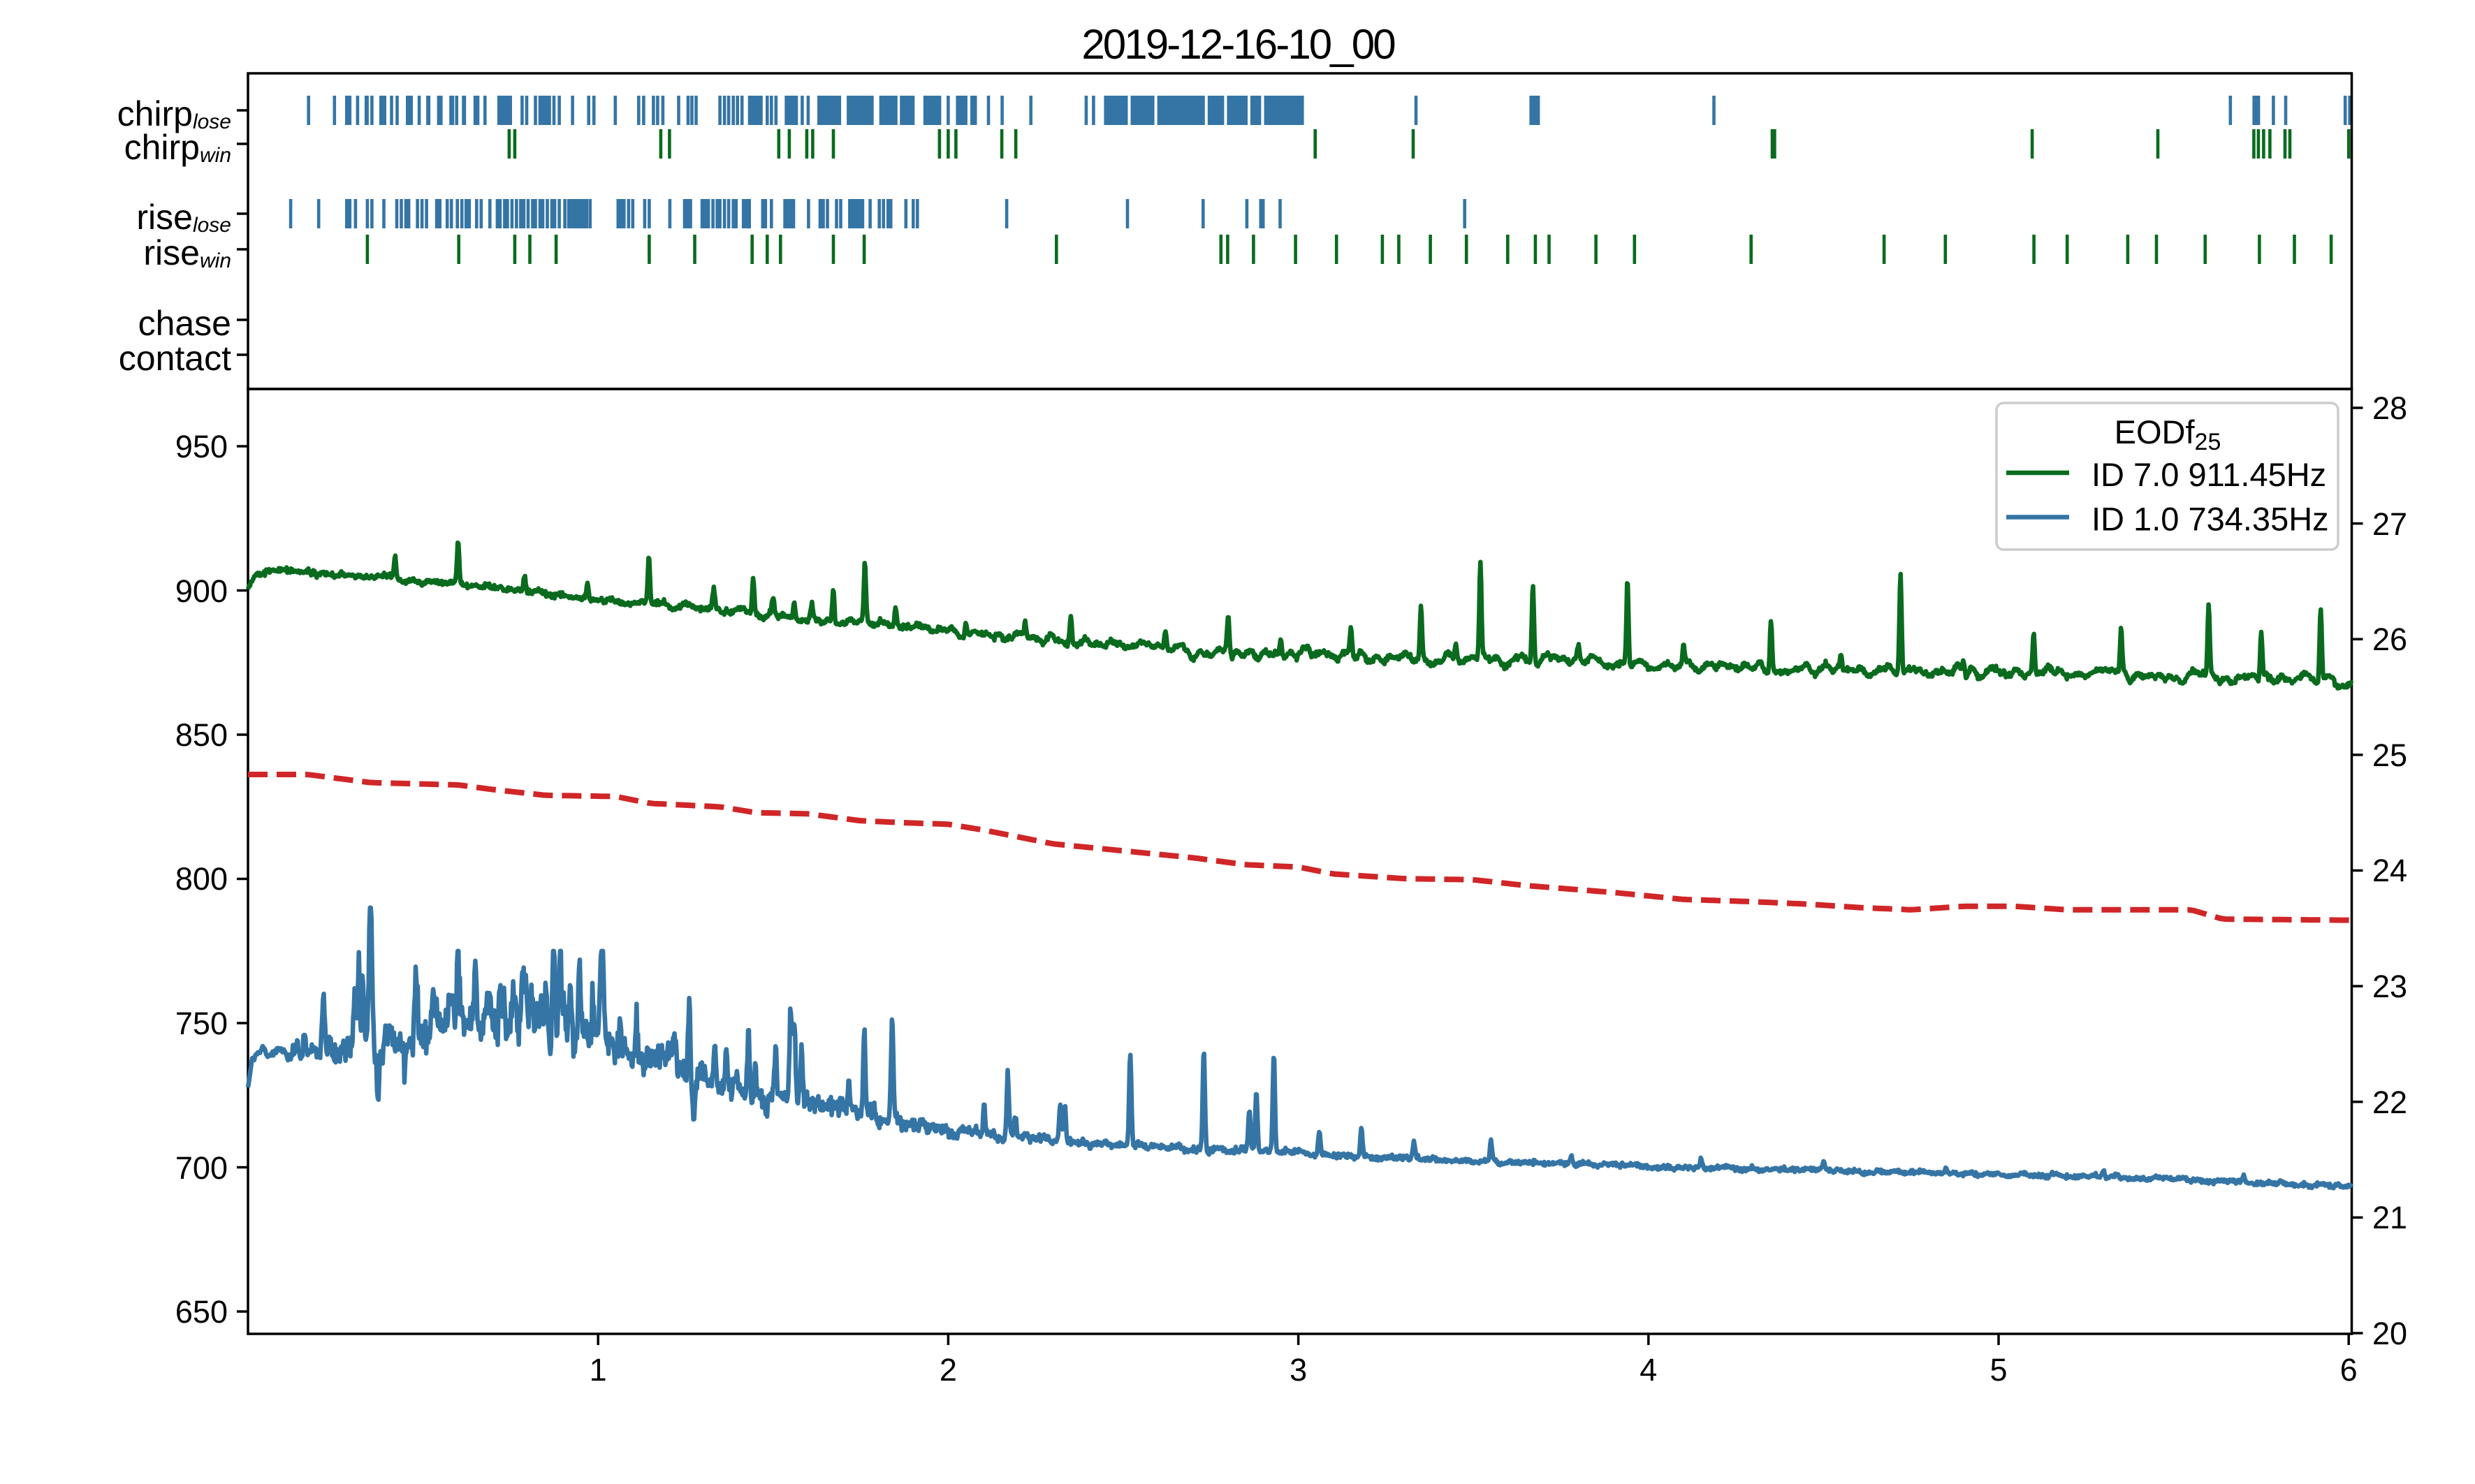 This screenshot has width=2475, height=1484. I want to click on svg-text: 22, so click(2389, 1103).